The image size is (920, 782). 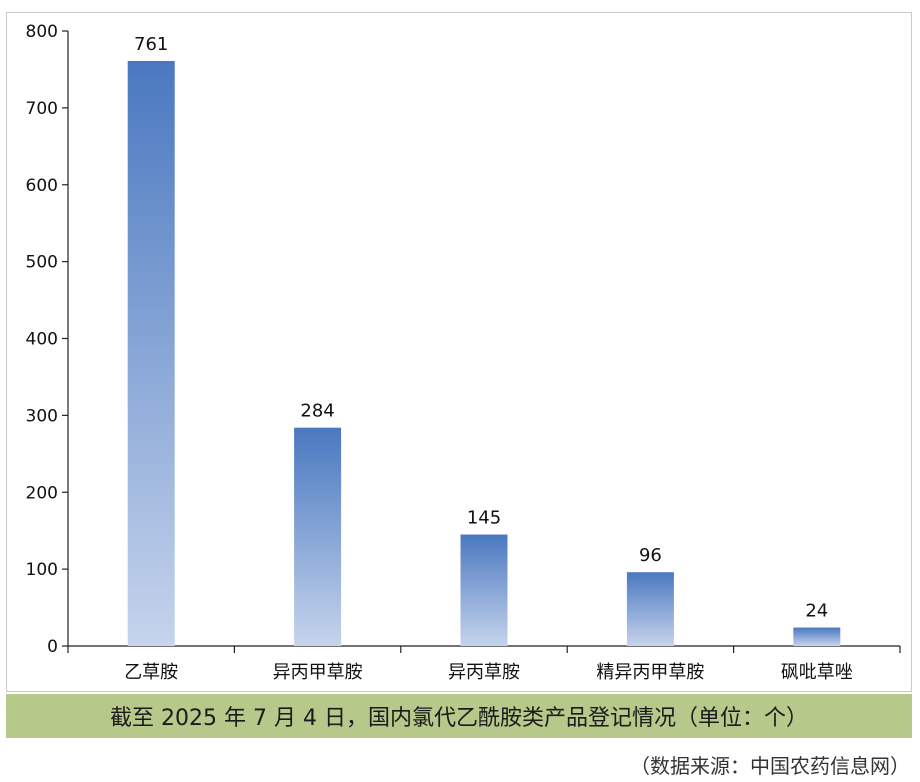 What do you see at coordinates (770, 766) in the screenshot?
I see `source-note: （数据来源：中国农药信息网）` at bounding box center [770, 766].